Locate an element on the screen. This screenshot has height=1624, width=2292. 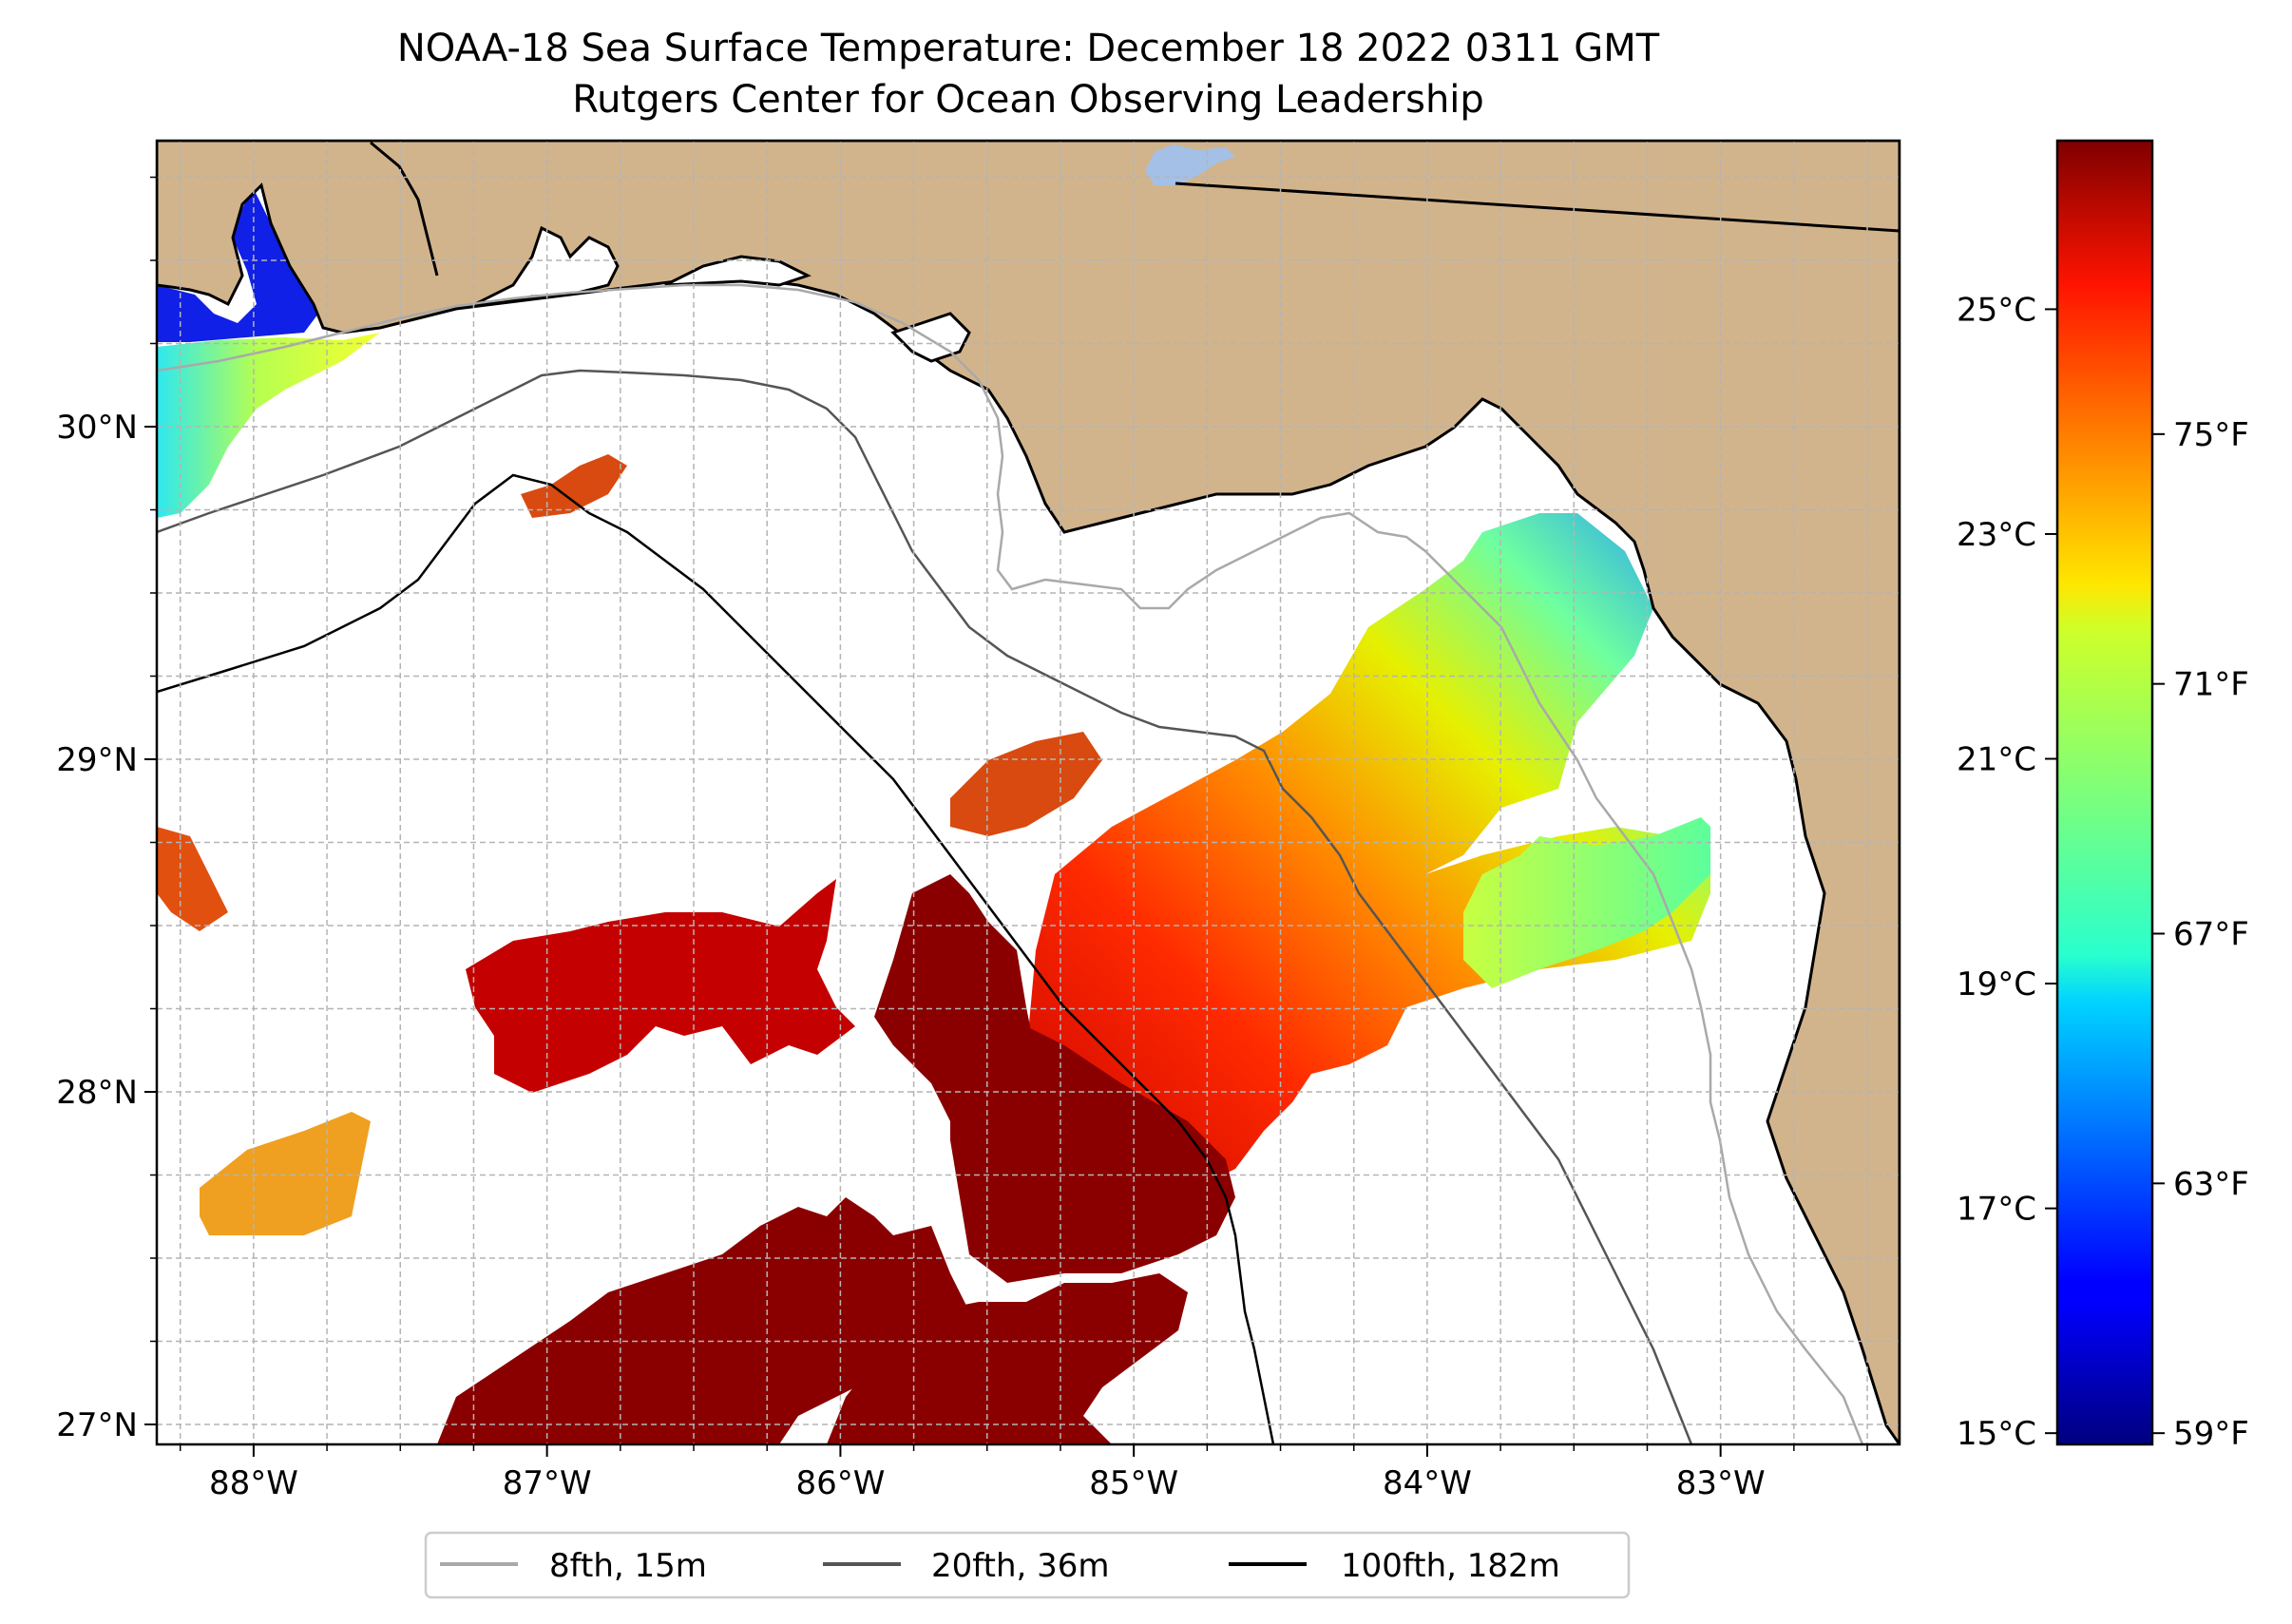
latitude-axis: 30°N 29°N 28°N 27°N is located at coordinates (106, 810).